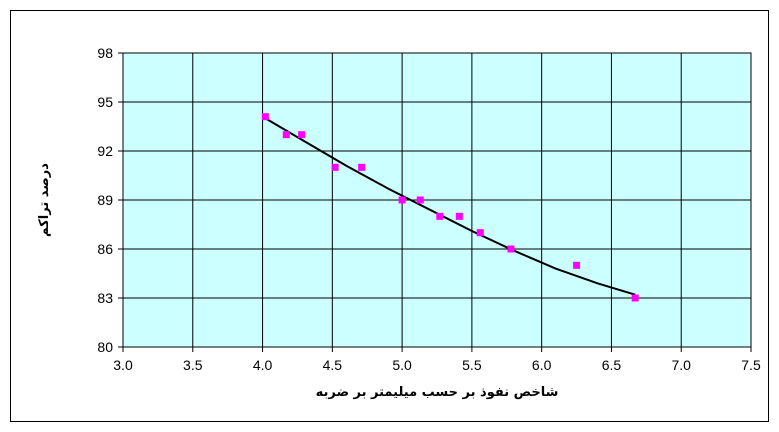 Image resolution: width=779 pixels, height=432 pixels. I want to click on x-tick-label: 3.0, so click(123, 365).